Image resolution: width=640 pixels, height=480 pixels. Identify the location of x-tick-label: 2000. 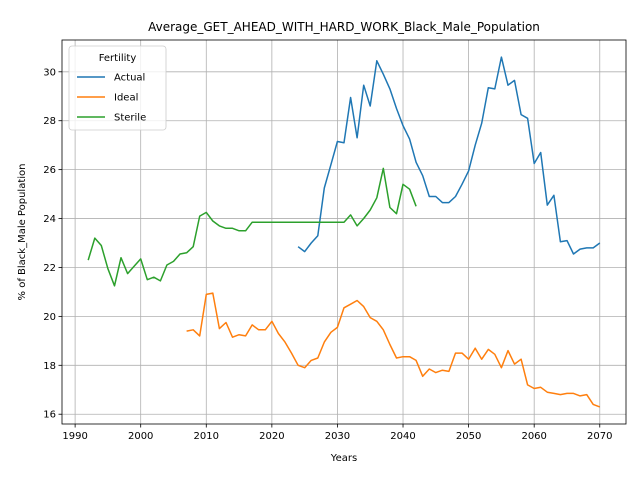
(140, 436).